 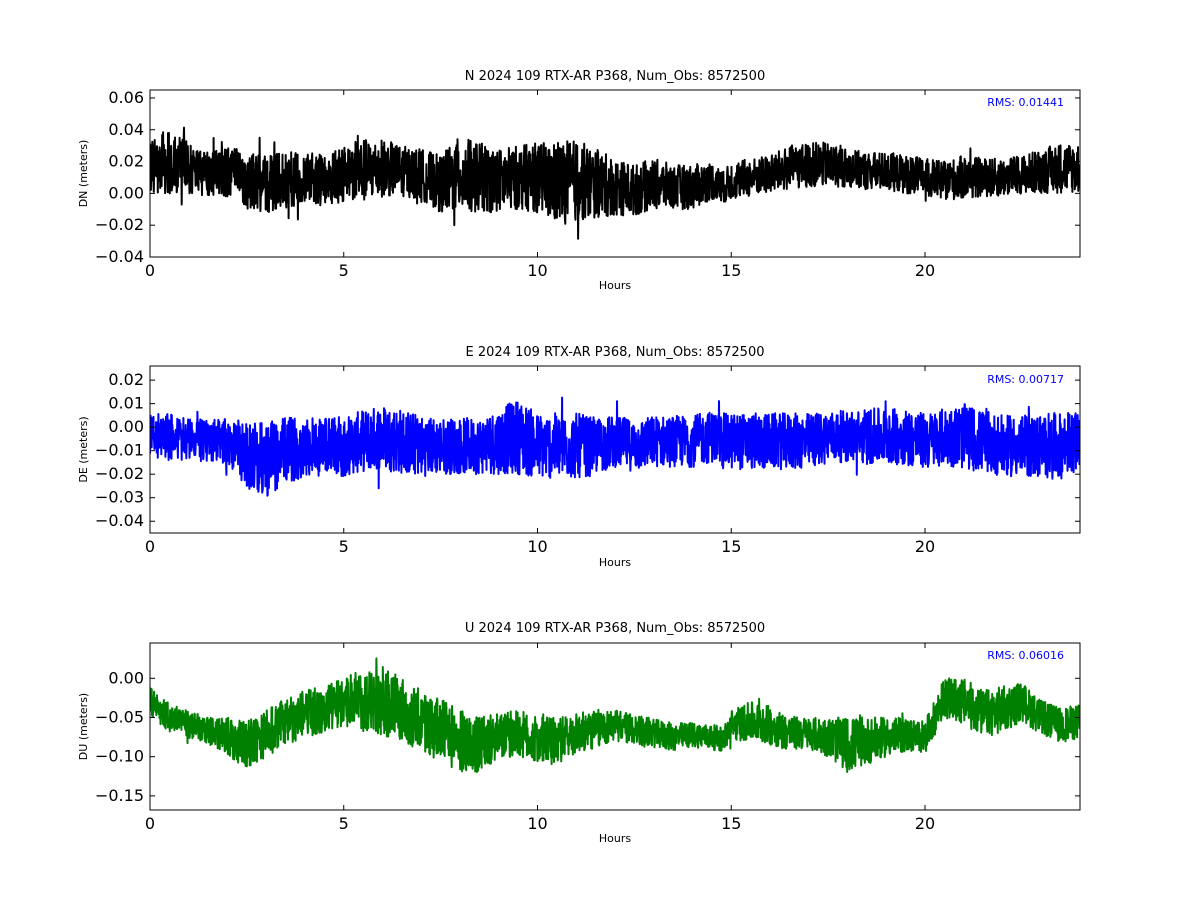 I want to click on rms-annotation: RMS: 0.06016, so click(x=1025, y=655).